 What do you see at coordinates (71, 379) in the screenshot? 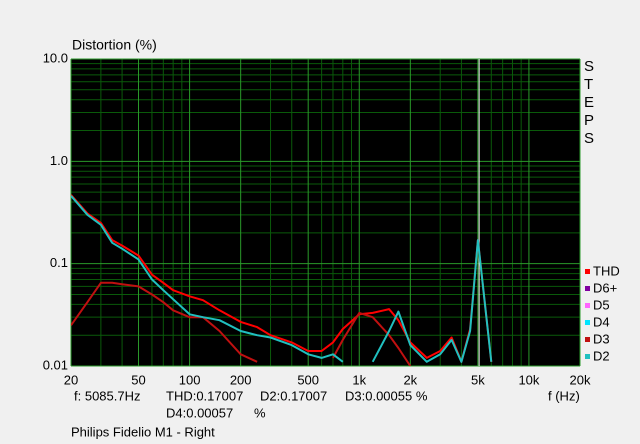
I see `x-tick-label: 20` at bounding box center [71, 379].